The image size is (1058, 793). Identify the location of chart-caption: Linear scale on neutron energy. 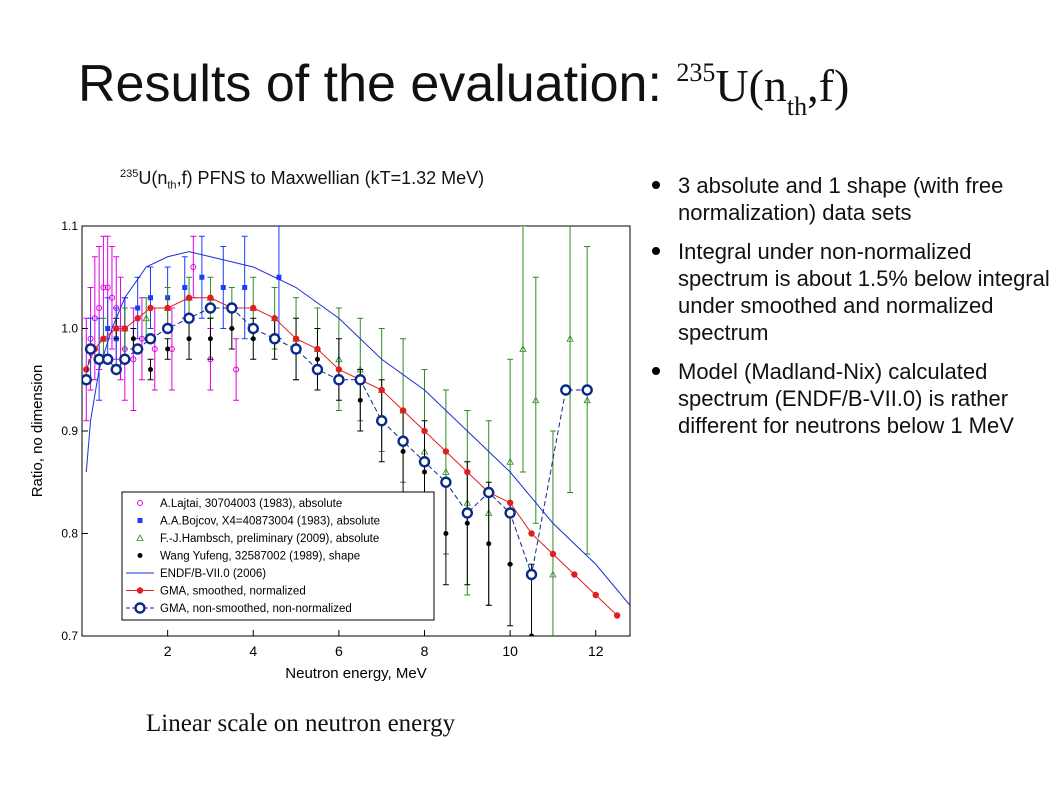
(301, 723).